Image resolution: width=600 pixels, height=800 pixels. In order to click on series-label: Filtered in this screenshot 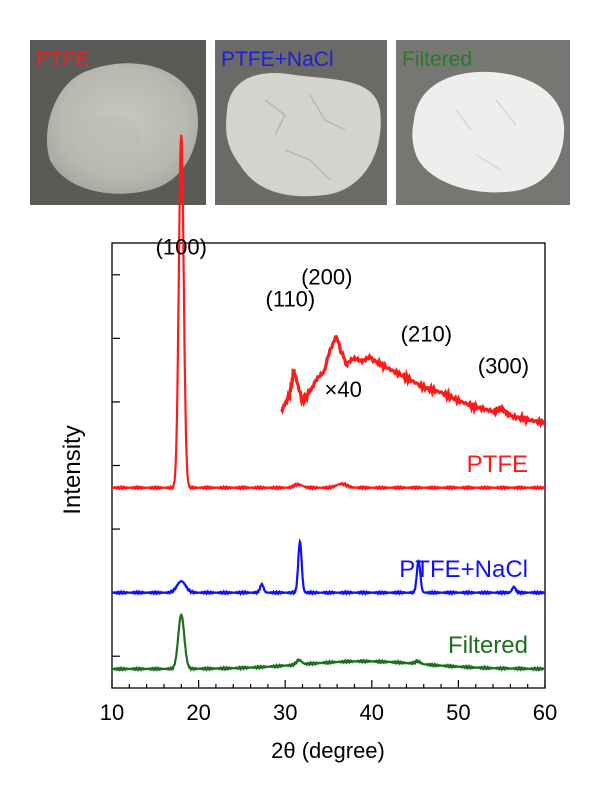, I will do `click(488, 645)`.